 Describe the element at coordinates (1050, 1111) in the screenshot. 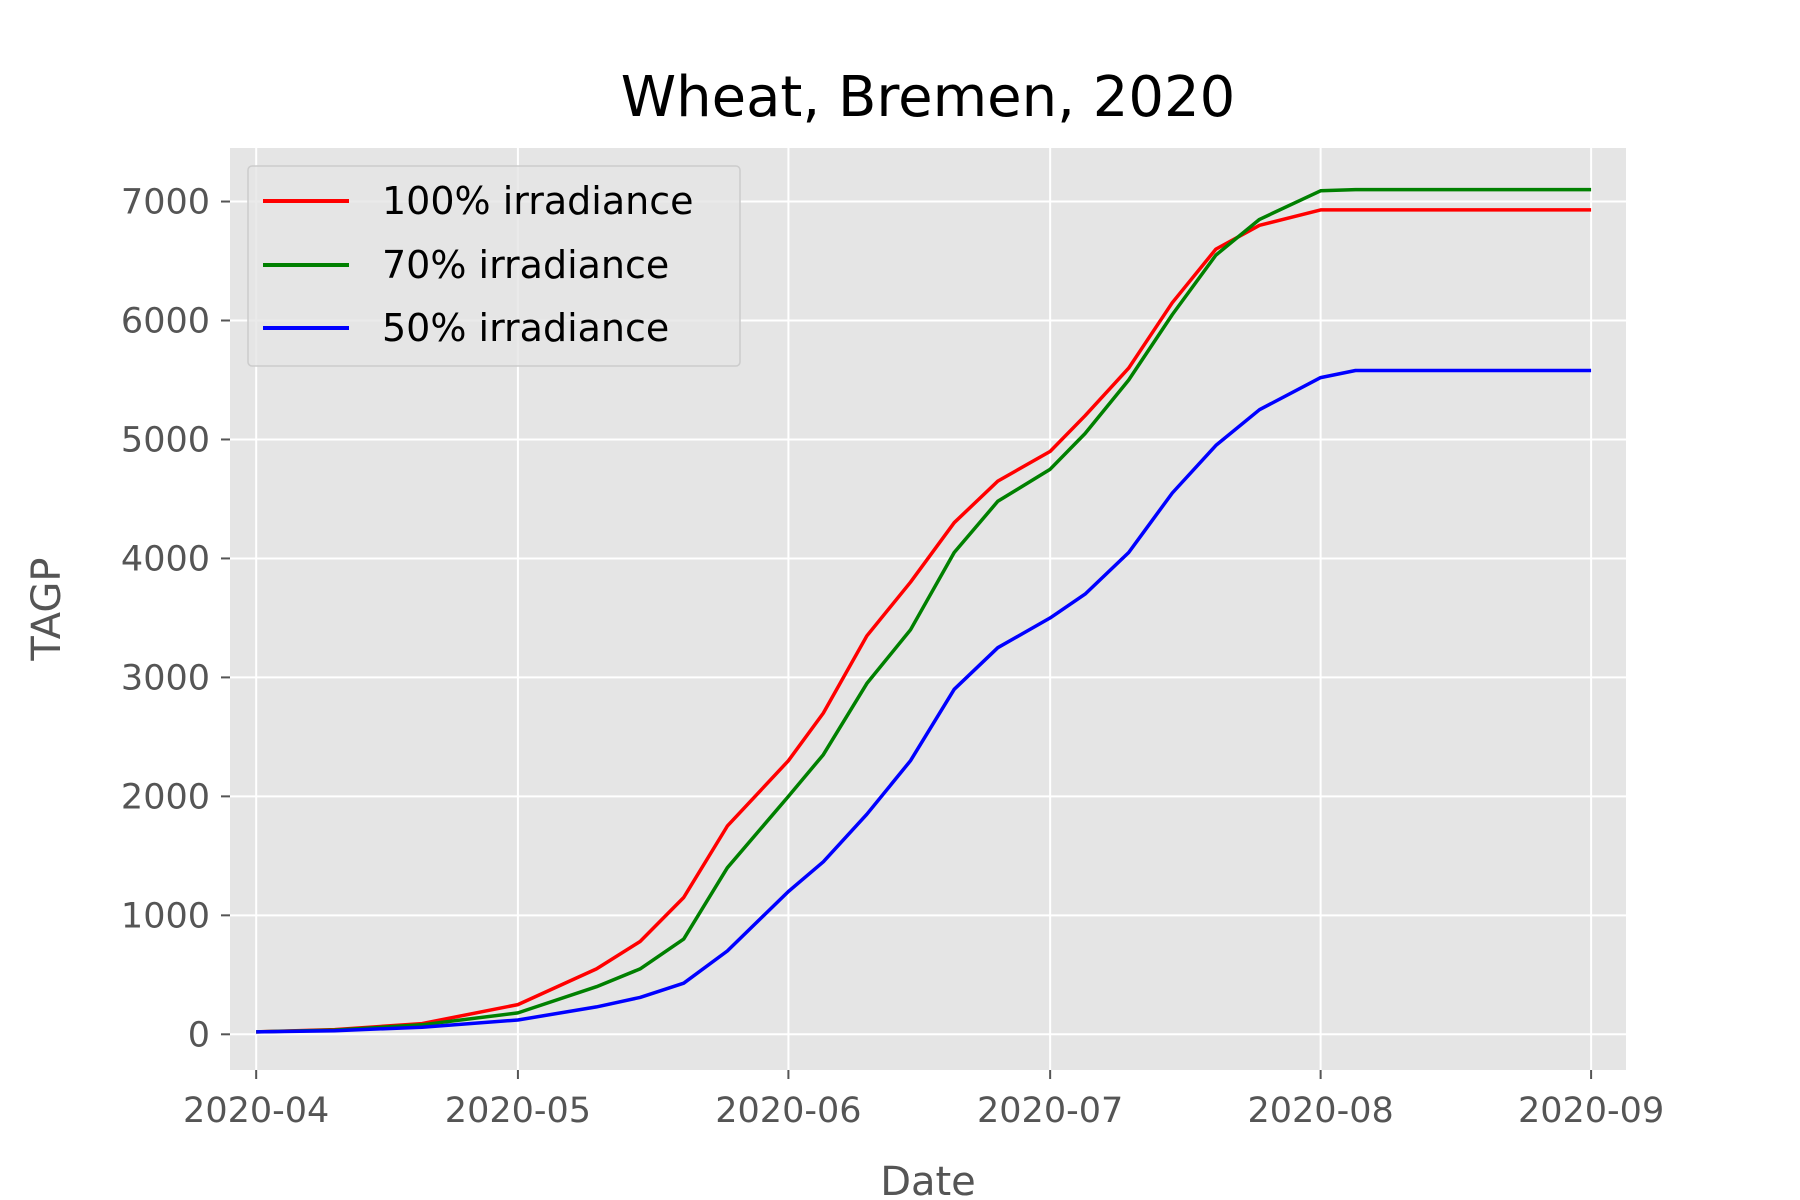

I see `x-tick-label: 2020-07` at that location.